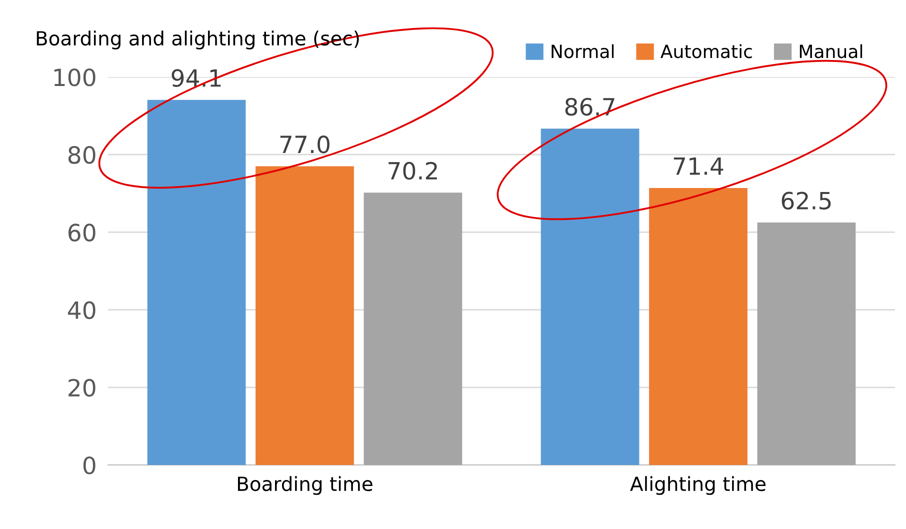 Image resolution: width=906 pixels, height=529 pixels. Describe the element at coordinates (589, 107) in the screenshot. I see `text: 86.7` at that location.